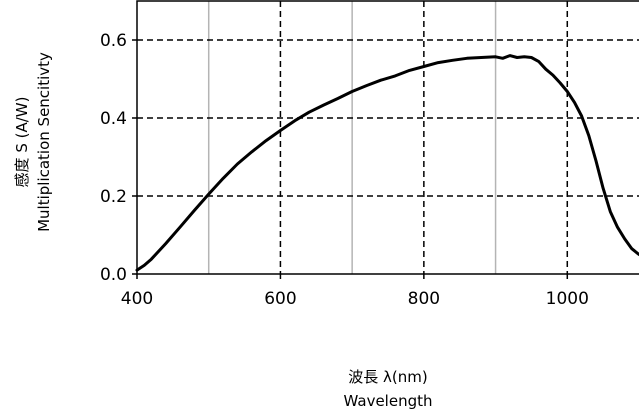 The height and width of the screenshot is (418, 639). Describe the element at coordinates (387, 377) in the screenshot. I see `x-axis-title-ja: 波長 λ(nm)` at that location.